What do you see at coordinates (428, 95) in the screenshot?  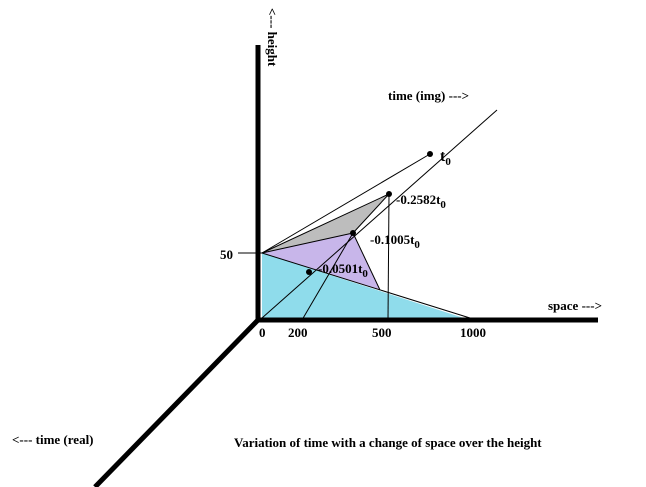 I see `time-img-label: time (img) --->` at bounding box center [428, 95].